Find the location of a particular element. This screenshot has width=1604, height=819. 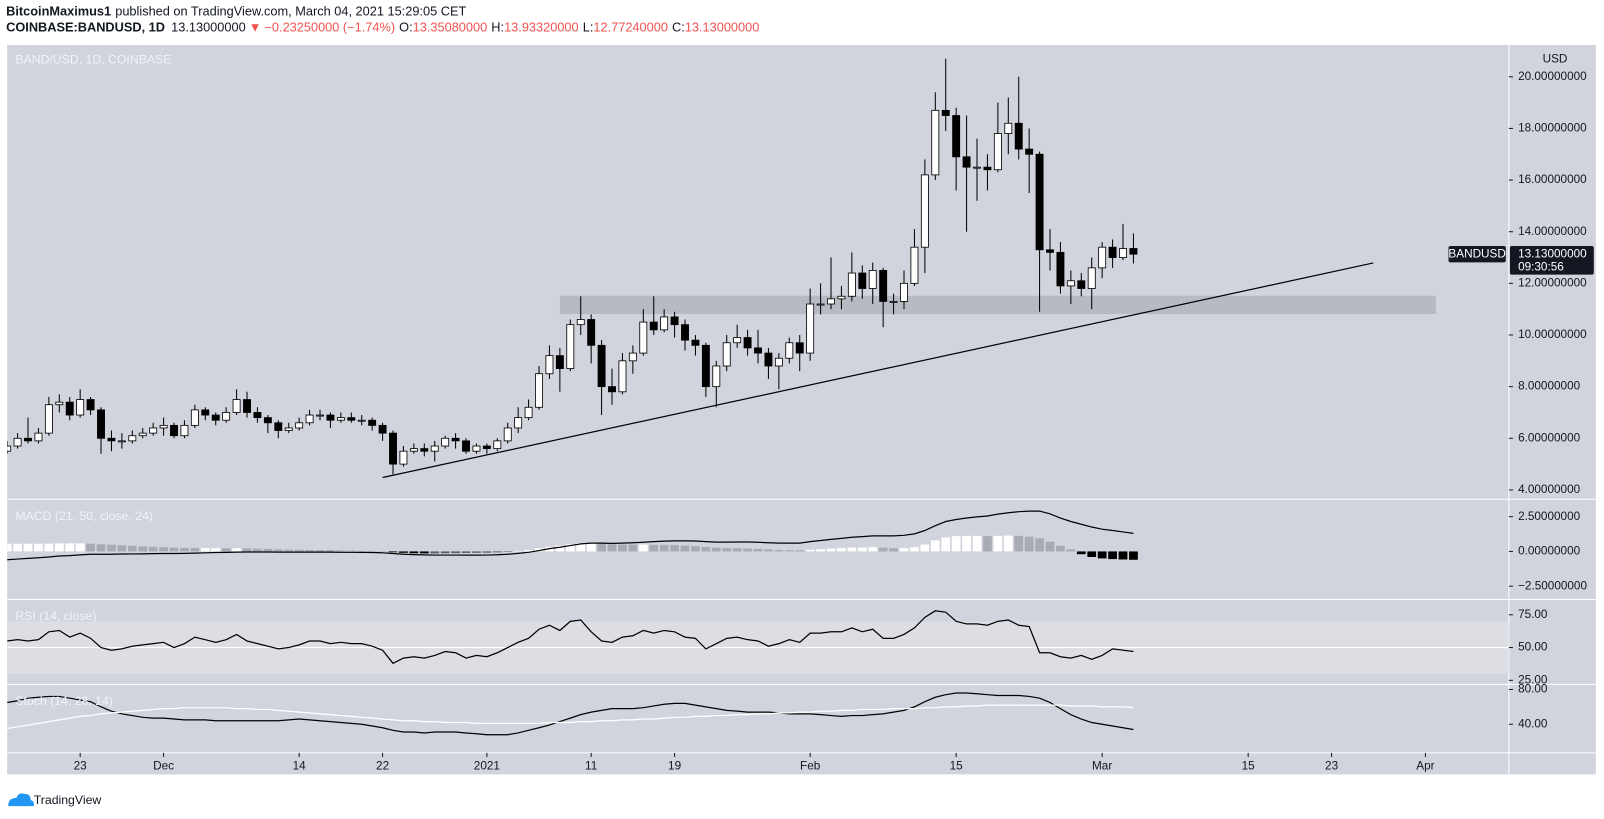

change: −0.23250000 (−1.74%) is located at coordinates (329, 27).